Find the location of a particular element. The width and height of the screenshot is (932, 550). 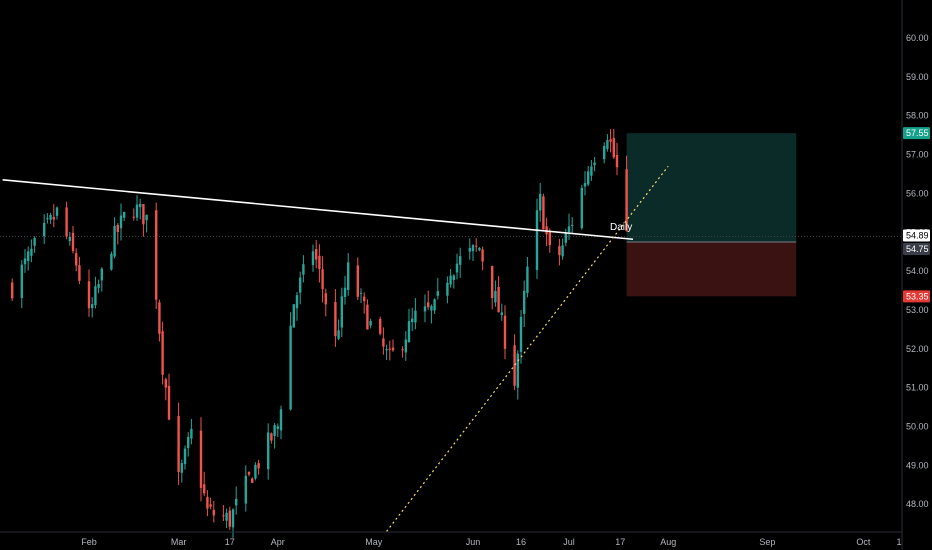

target-price-badge: 57.55 is located at coordinates (916, 133).